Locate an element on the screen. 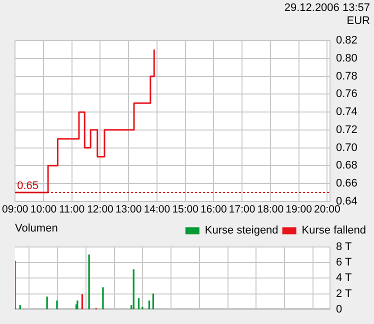 This screenshot has height=324, width=374. x-tick-label: 15:00 is located at coordinates (185, 210).